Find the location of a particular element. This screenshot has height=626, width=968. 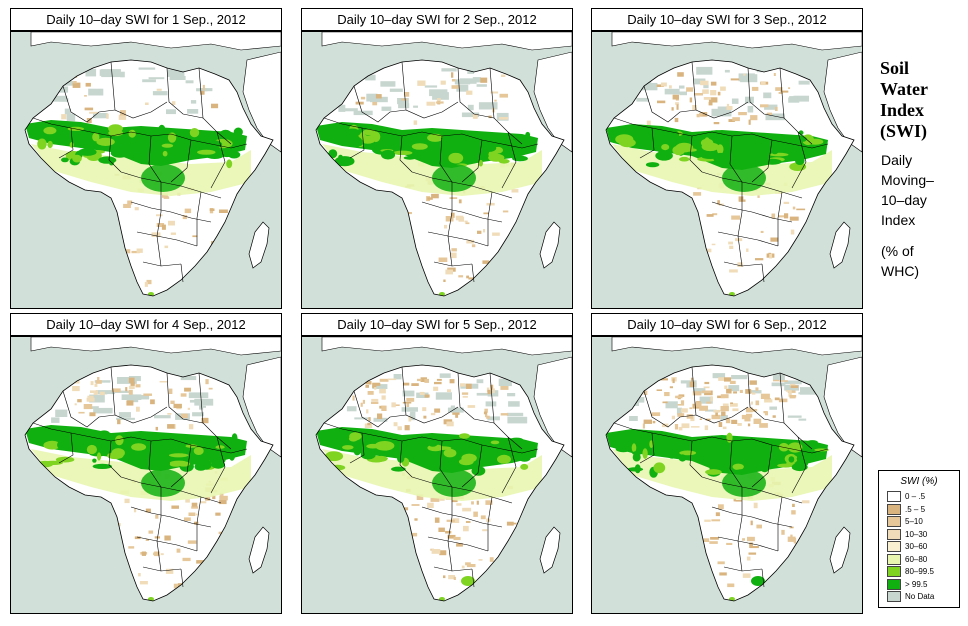

index-description: Daily Moving– 10–day Index is located at coordinates (907, 190).